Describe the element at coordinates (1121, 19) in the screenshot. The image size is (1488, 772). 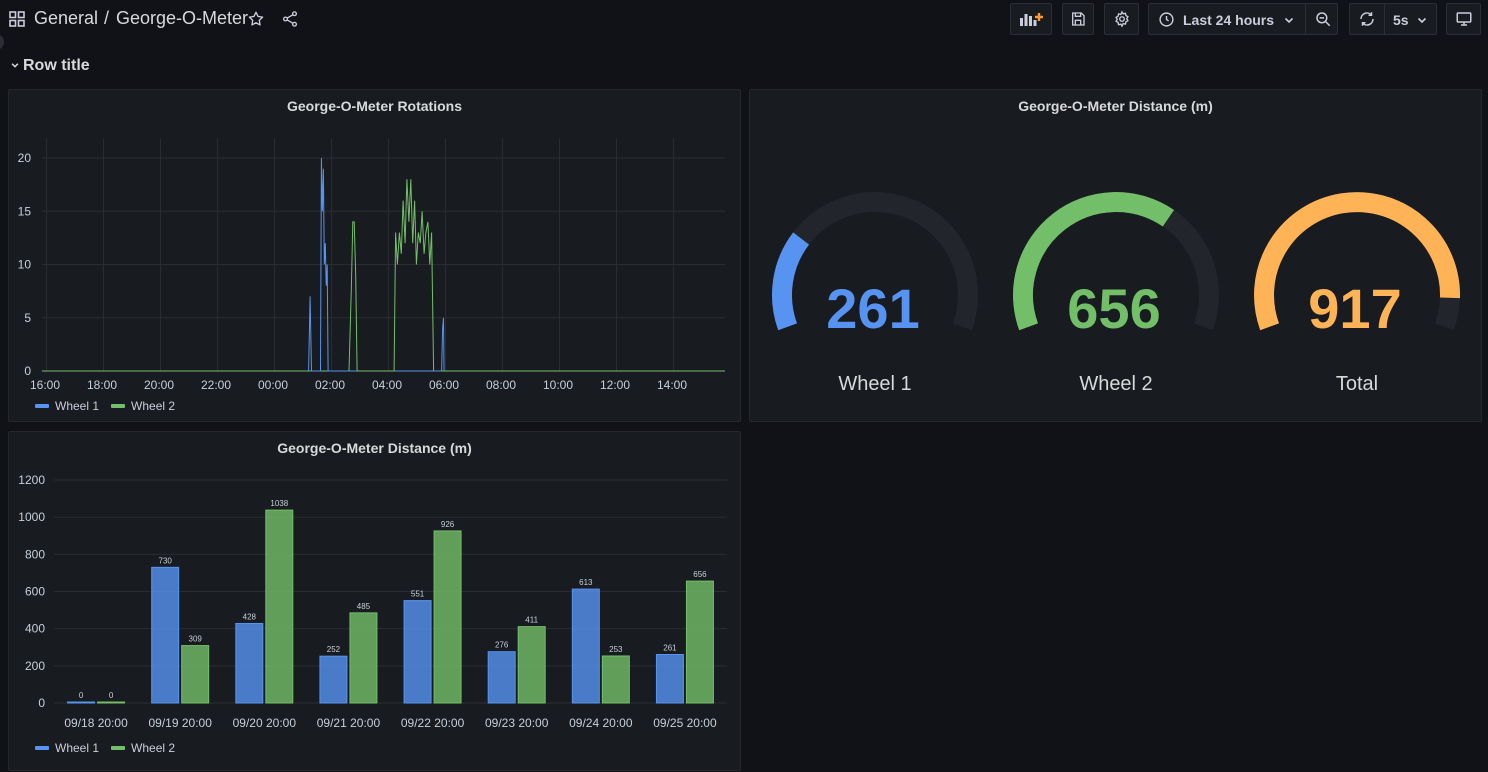
I see `settings-gear-button` at that location.